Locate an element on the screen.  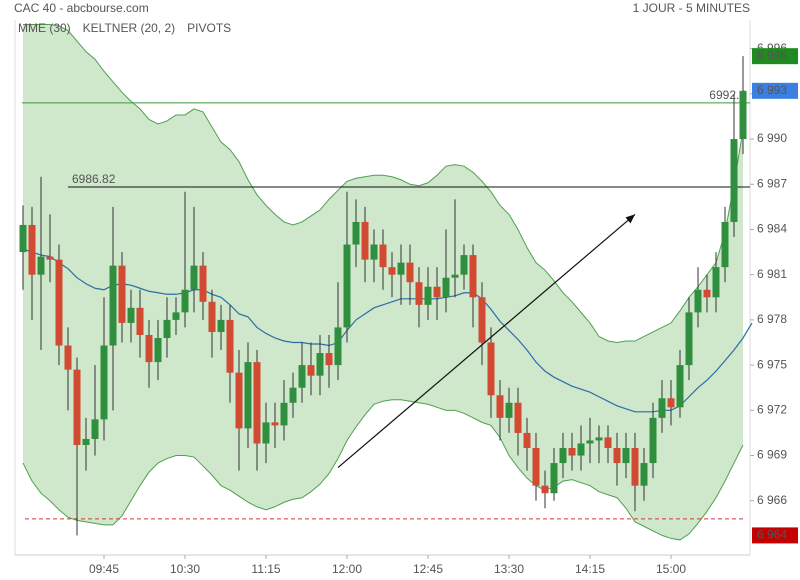
horizontal-line-label: 6986.82 is located at coordinates (94, 179).